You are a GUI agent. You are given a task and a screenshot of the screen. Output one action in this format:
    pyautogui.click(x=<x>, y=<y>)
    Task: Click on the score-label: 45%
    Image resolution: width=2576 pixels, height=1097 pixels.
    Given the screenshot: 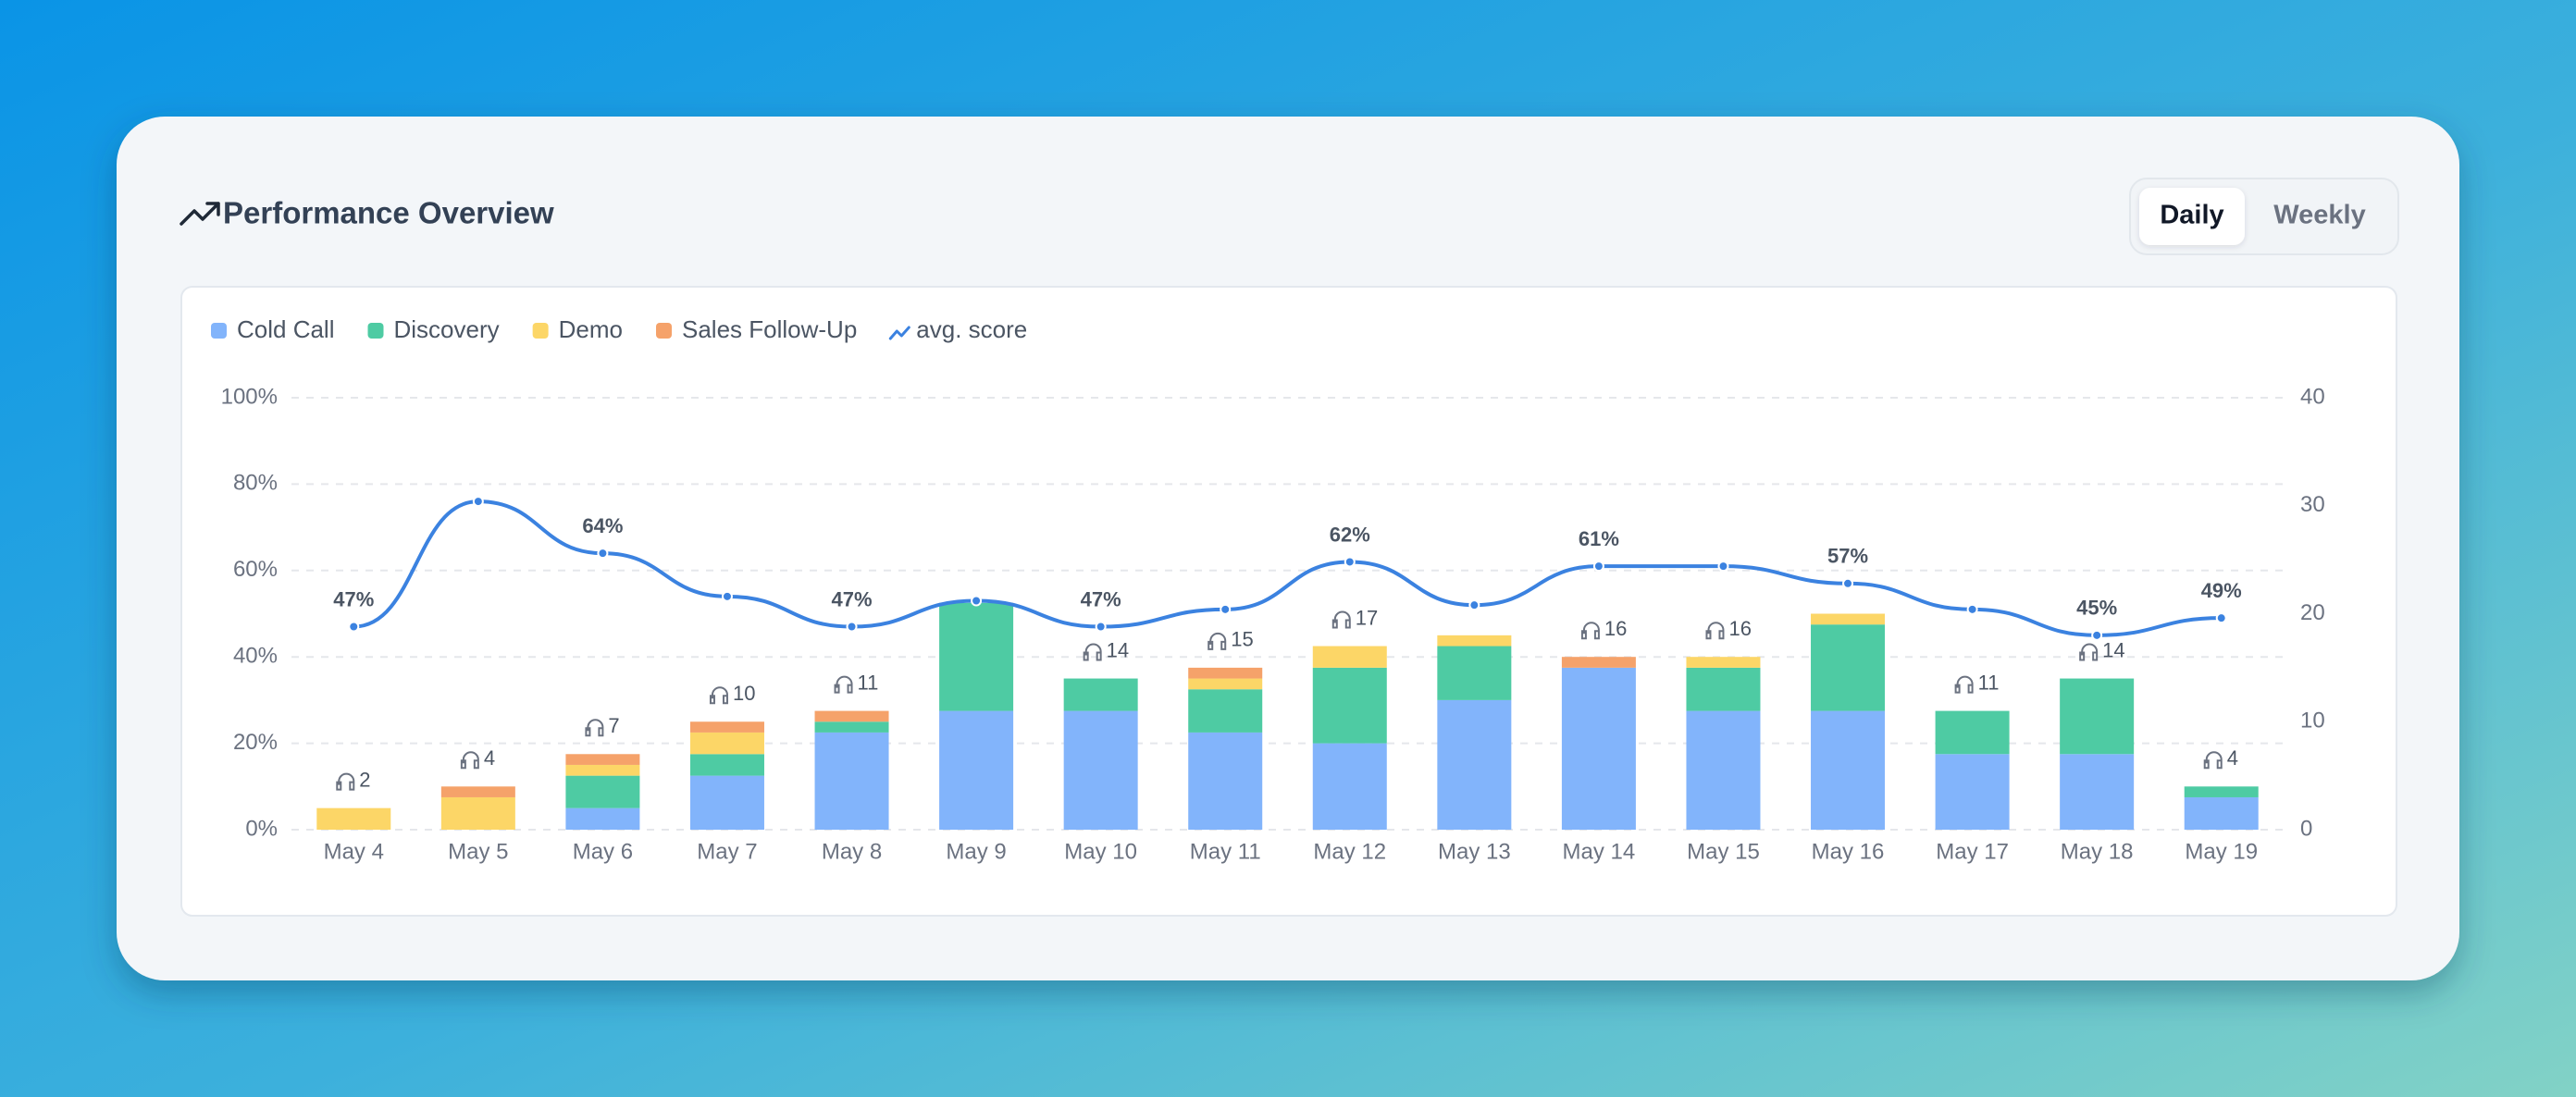 What is the action you would take?
    pyautogui.click(x=2097, y=608)
    